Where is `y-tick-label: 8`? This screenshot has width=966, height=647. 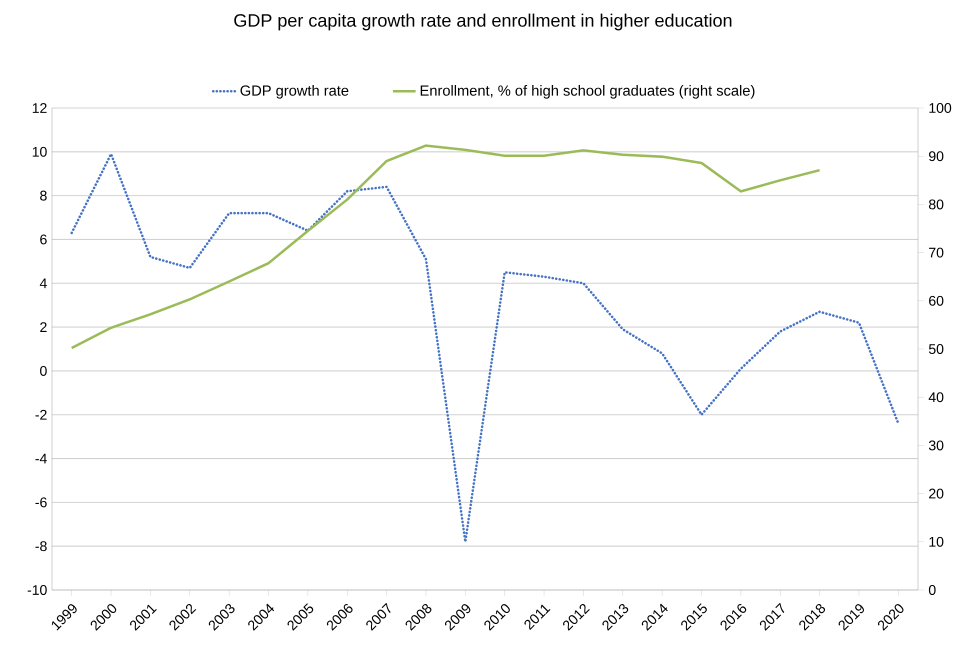
y-tick-label: 8 is located at coordinates (43, 195).